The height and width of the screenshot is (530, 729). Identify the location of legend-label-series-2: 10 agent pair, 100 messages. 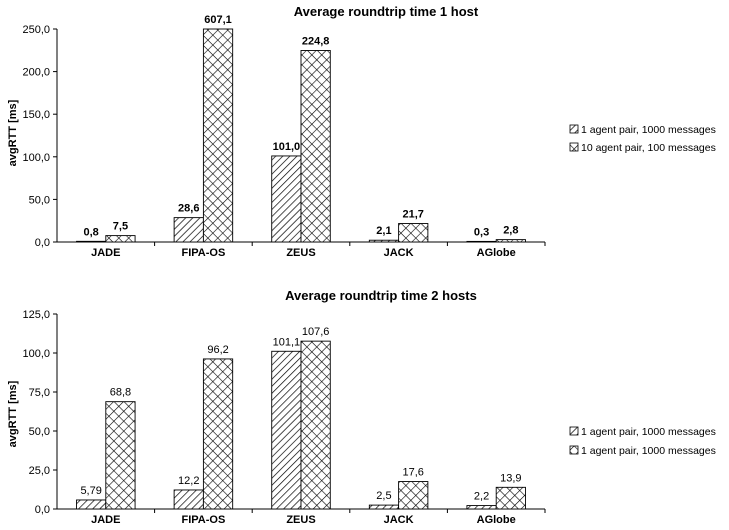
(648, 148).